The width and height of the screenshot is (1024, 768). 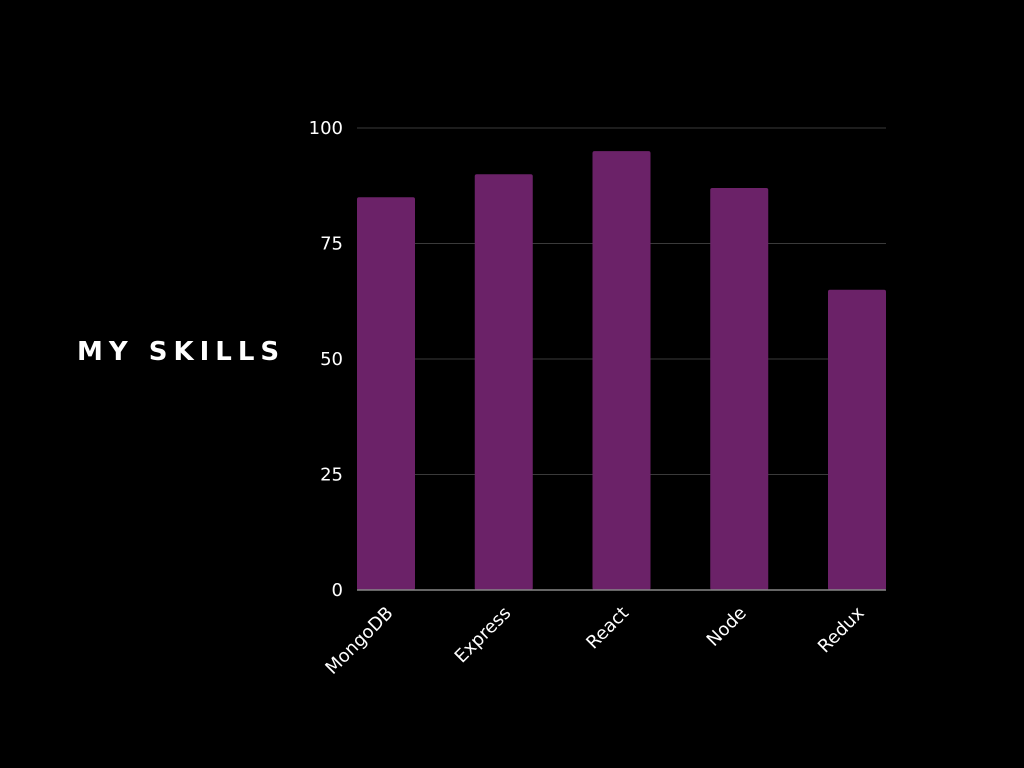 I want to click on y-tick-label-75: 75, so click(x=331, y=244).